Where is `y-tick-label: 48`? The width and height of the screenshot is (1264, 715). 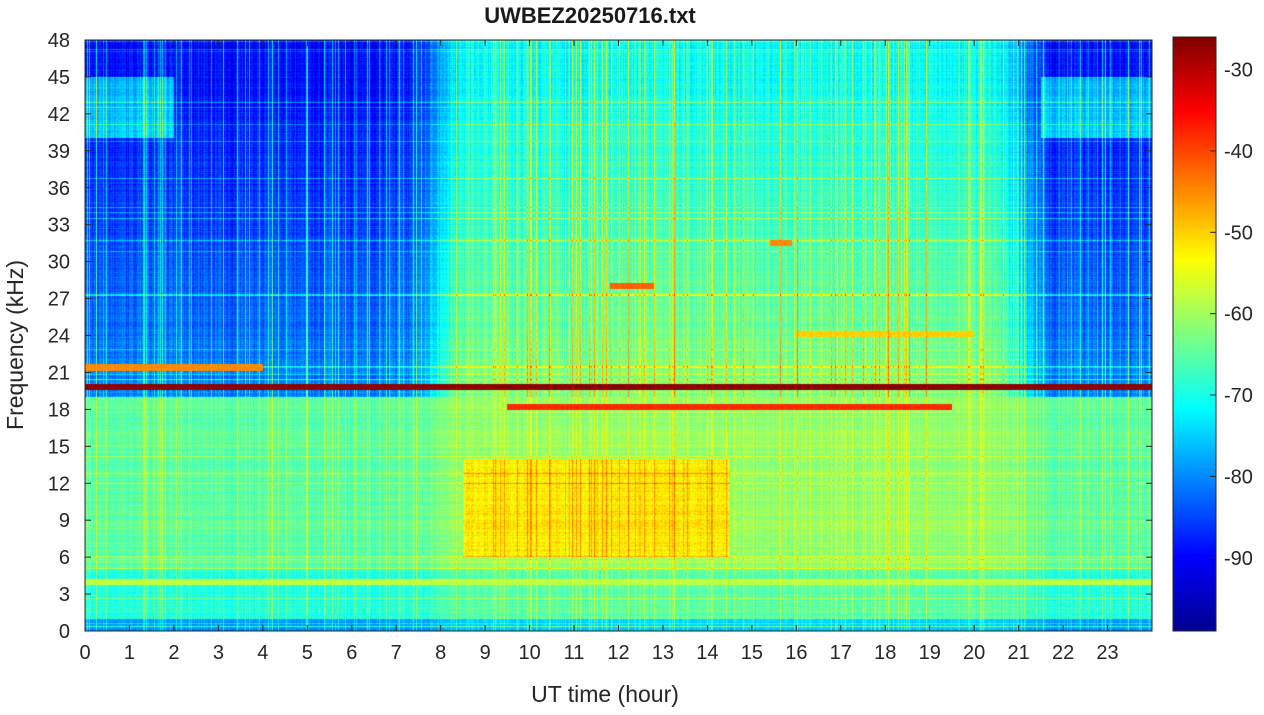 y-tick-label: 48 is located at coordinates (59, 41).